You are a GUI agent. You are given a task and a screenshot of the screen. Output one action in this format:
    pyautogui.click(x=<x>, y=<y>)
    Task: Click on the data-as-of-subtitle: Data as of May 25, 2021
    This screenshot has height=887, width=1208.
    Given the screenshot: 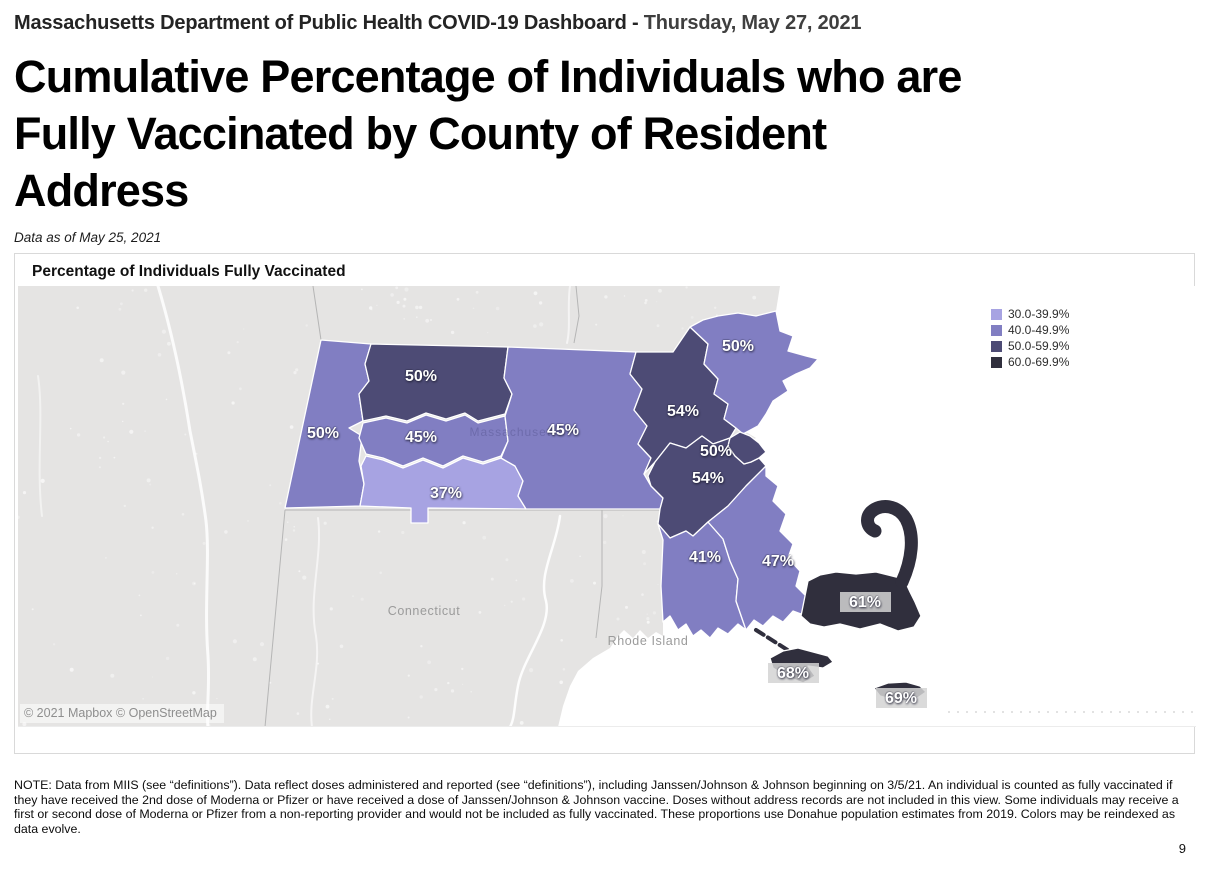 What is the action you would take?
    pyautogui.click(x=88, y=237)
    